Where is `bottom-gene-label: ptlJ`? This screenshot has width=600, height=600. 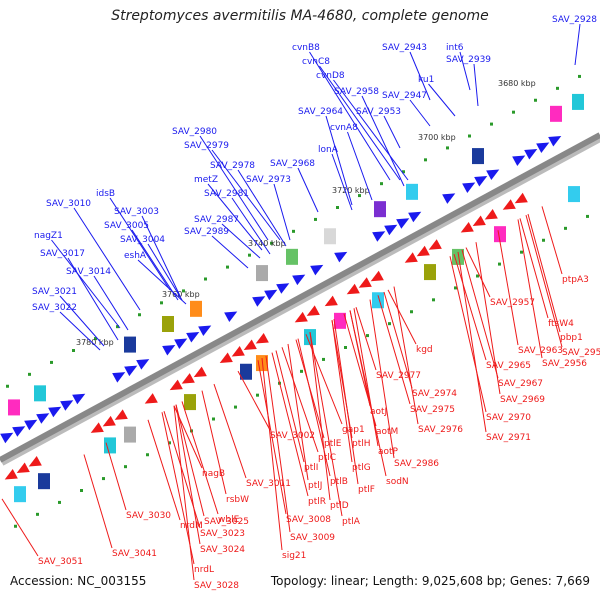
bottom-gene-label: ptlJ is located at coordinates (315, 486).